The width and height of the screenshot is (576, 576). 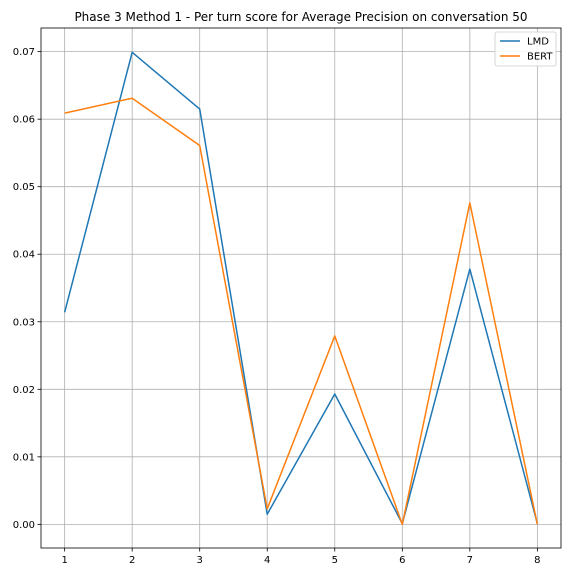 I want to click on y-tick-label: 0.01, so click(x=24, y=457).